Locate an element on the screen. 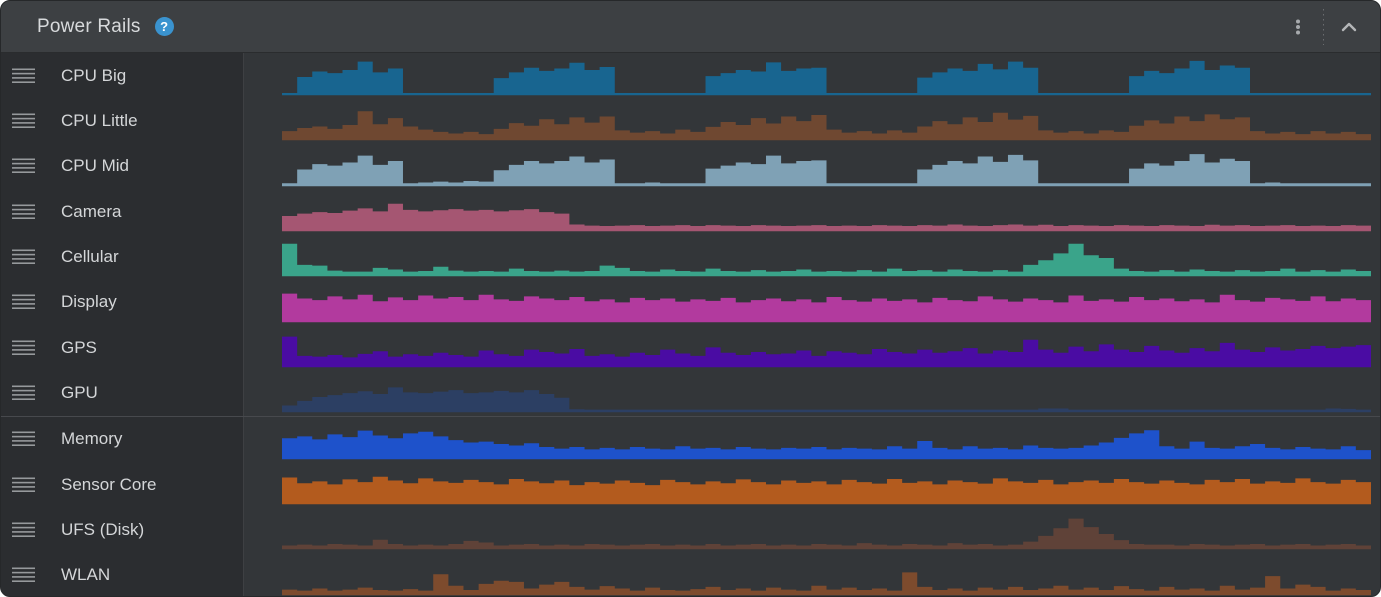 This screenshot has width=1381, height=597. rail-sidebar-cell: CPU Little is located at coordinates (122, 121).